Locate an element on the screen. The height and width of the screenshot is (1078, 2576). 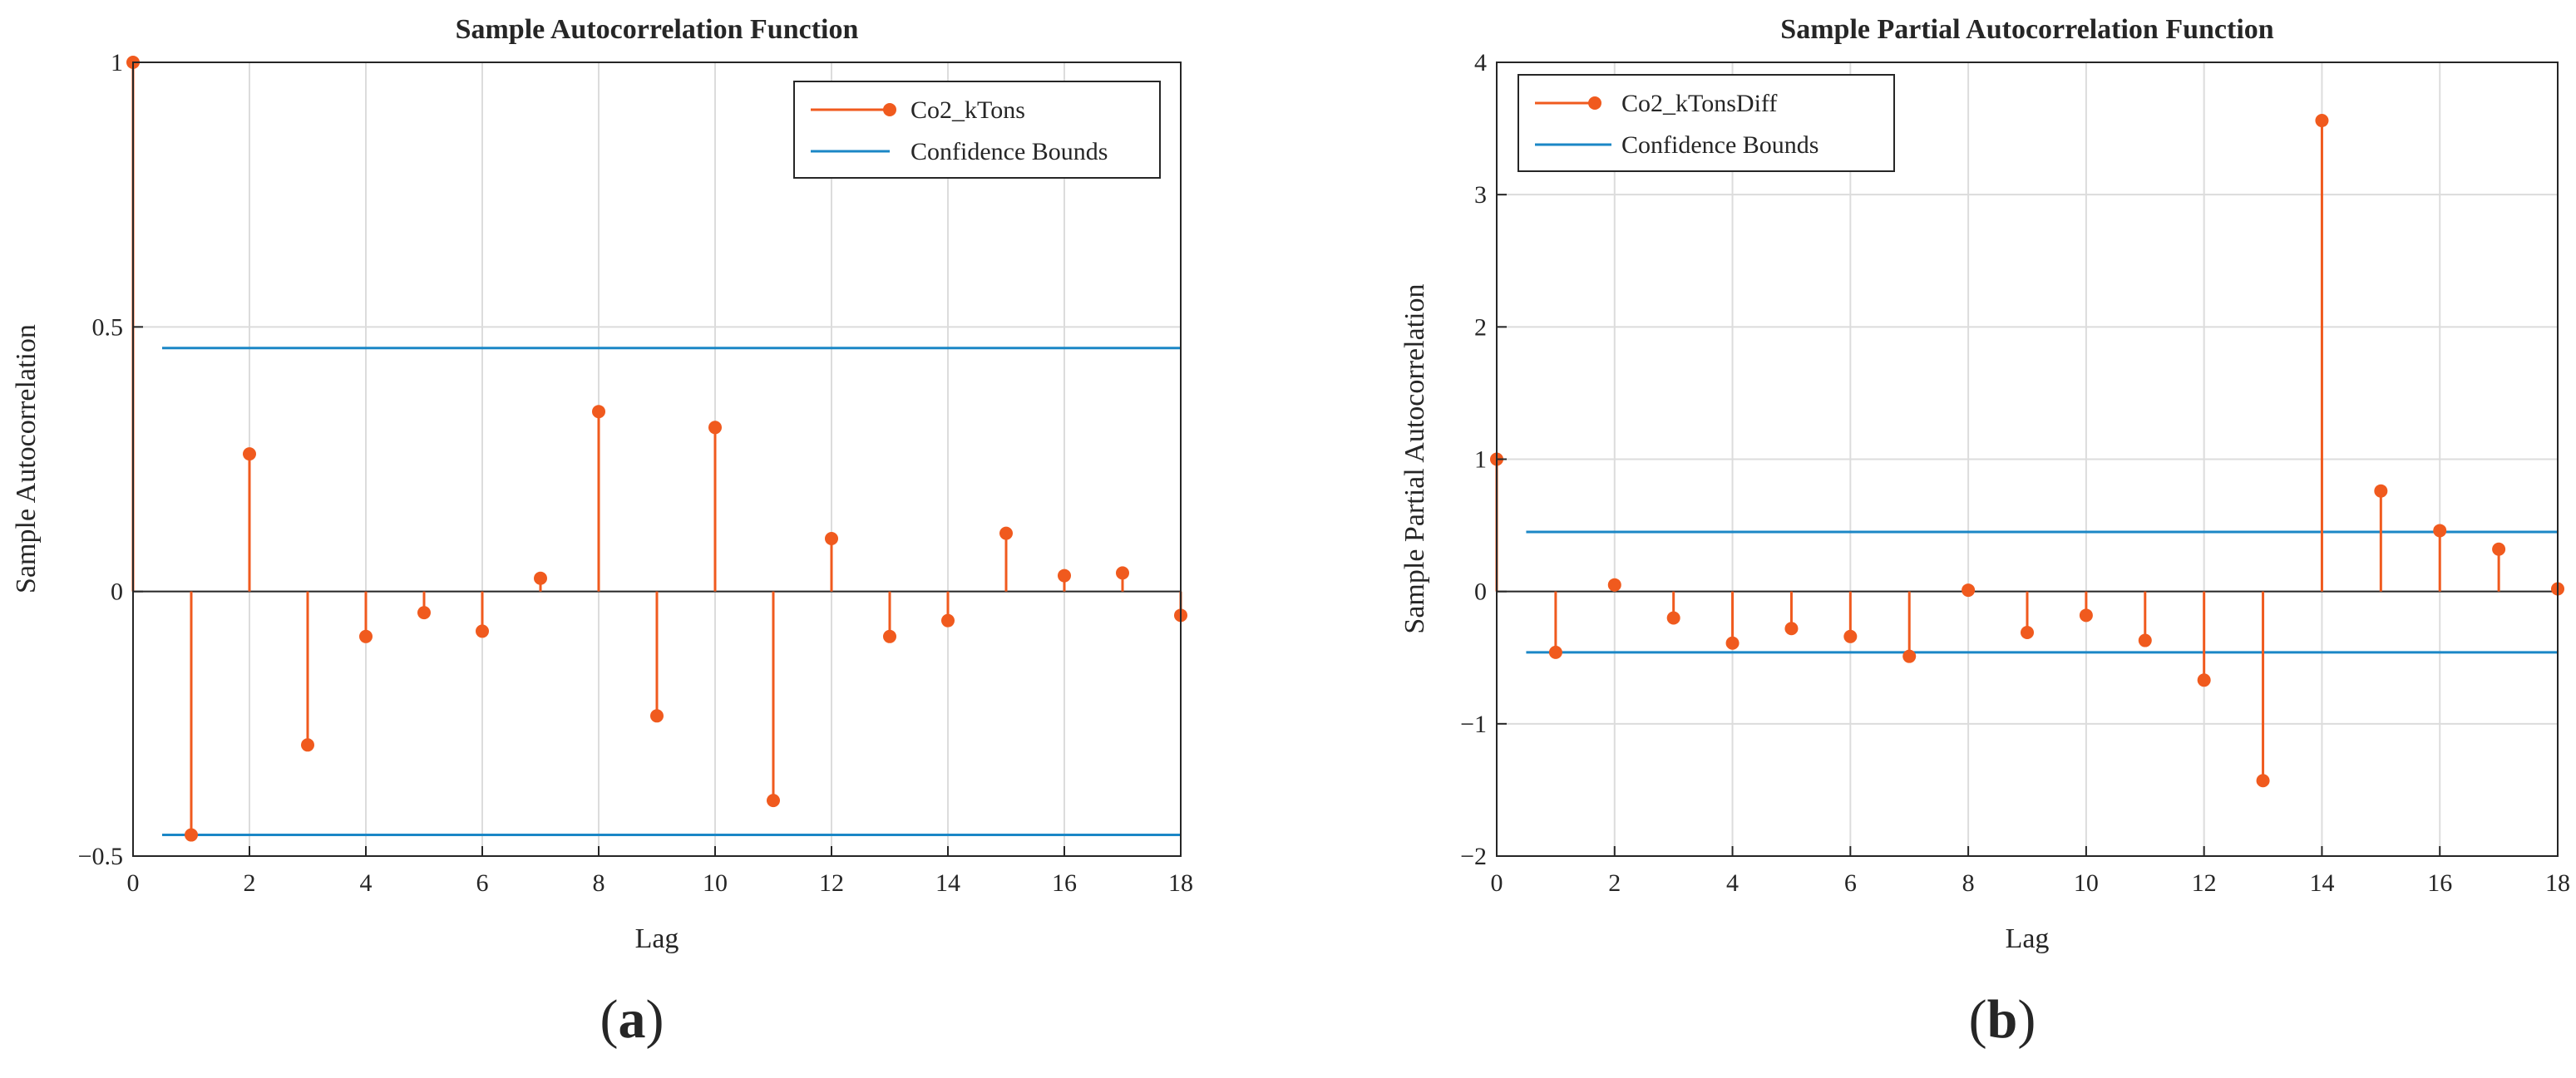
pacf-y-ticks: −2 −1 0 1 2 3 4 is located at coordinates (1483, 460).